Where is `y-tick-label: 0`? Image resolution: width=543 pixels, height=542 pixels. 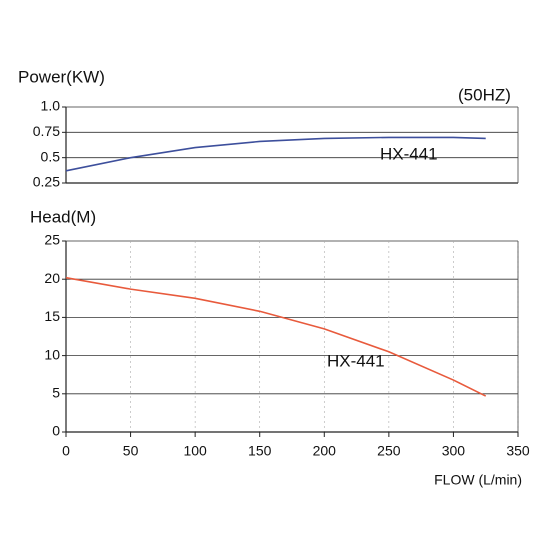
y-tick-label: 0 is located at coordinates (56, 431).